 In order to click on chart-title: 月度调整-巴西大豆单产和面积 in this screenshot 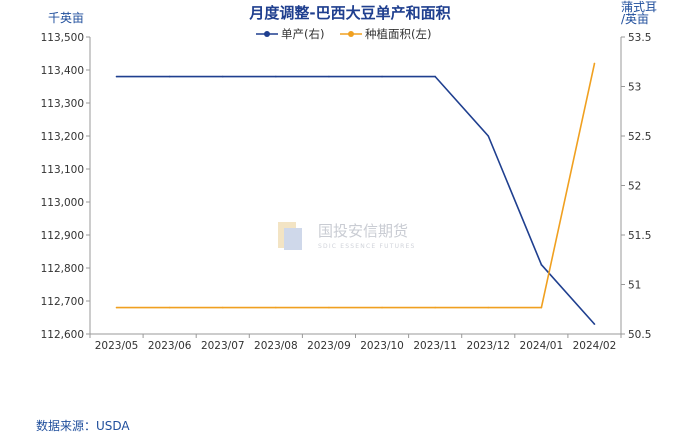, I will do `click(349, 13)`.